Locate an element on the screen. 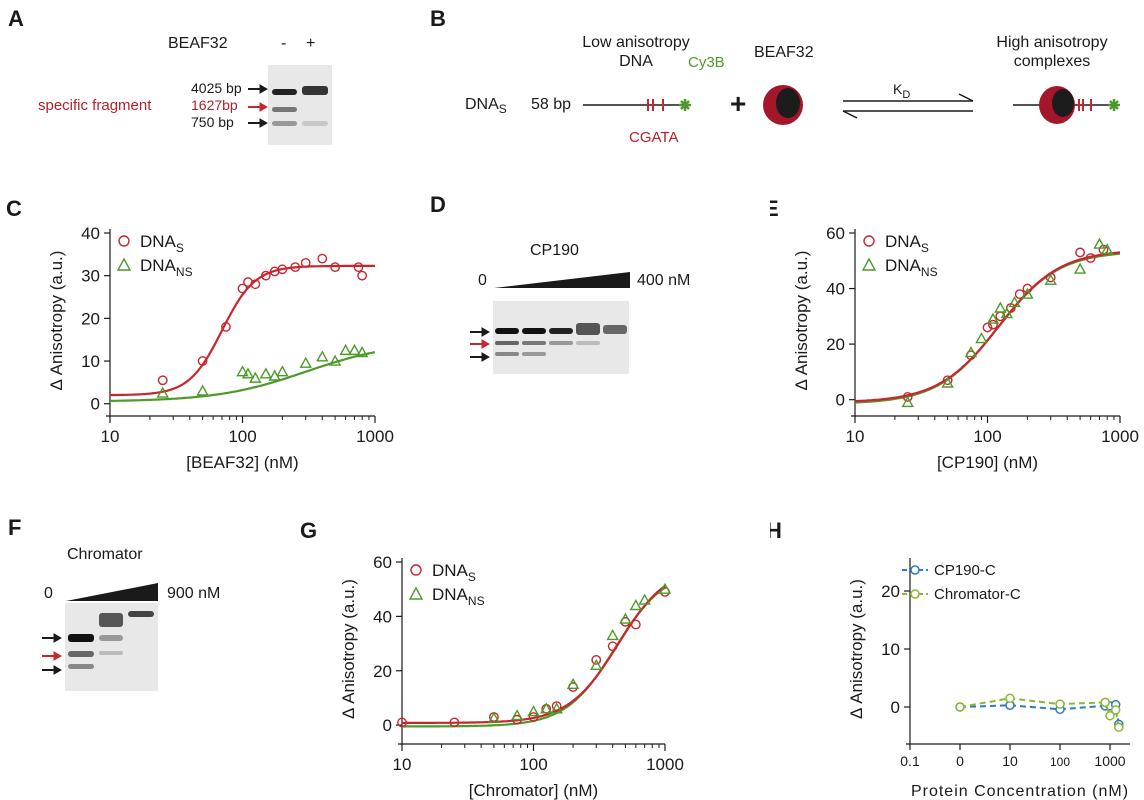 Image resolution: width=1144 pixels, height=800 pixels. panel-d-zero-label: 0 is located at coordinates (482, 280).